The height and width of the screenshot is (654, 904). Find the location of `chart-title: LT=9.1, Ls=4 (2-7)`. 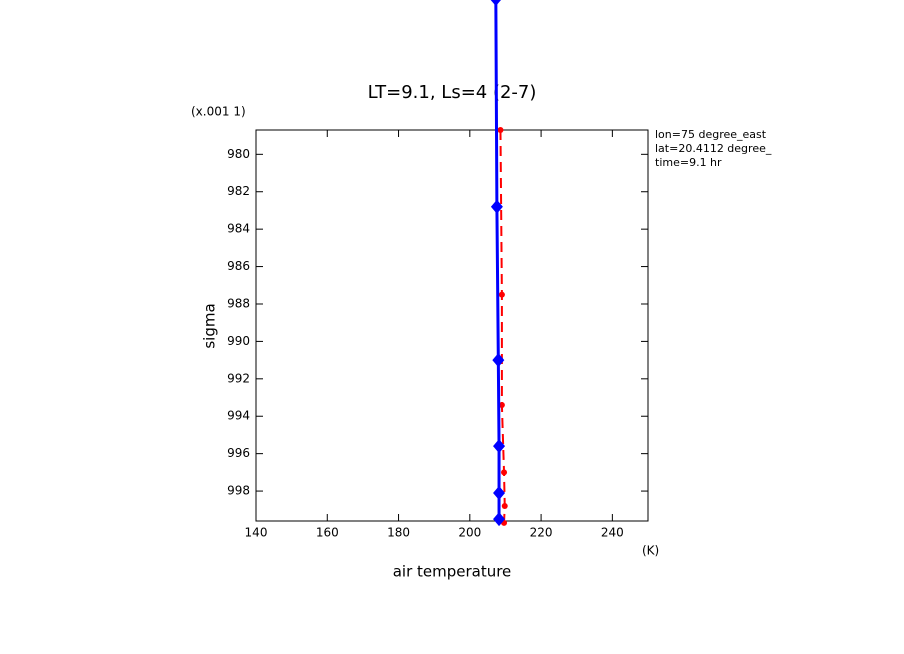

chart-title: LT=9.1, Ls=4 (2-7) is located at coordinates (452, 92).